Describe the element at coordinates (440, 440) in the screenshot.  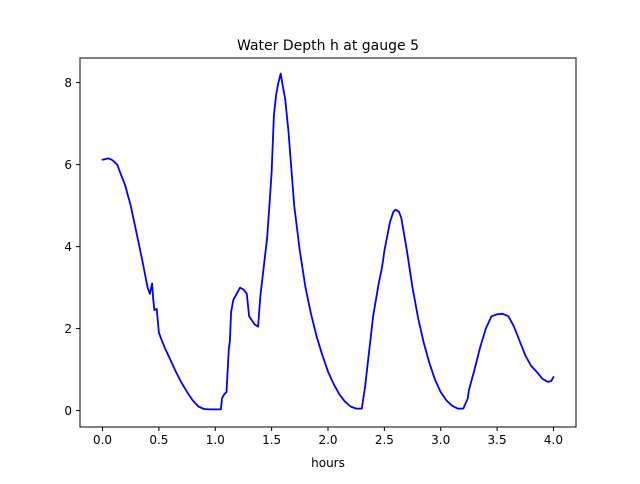
I see `x-tick-label: 3.0` at that location.